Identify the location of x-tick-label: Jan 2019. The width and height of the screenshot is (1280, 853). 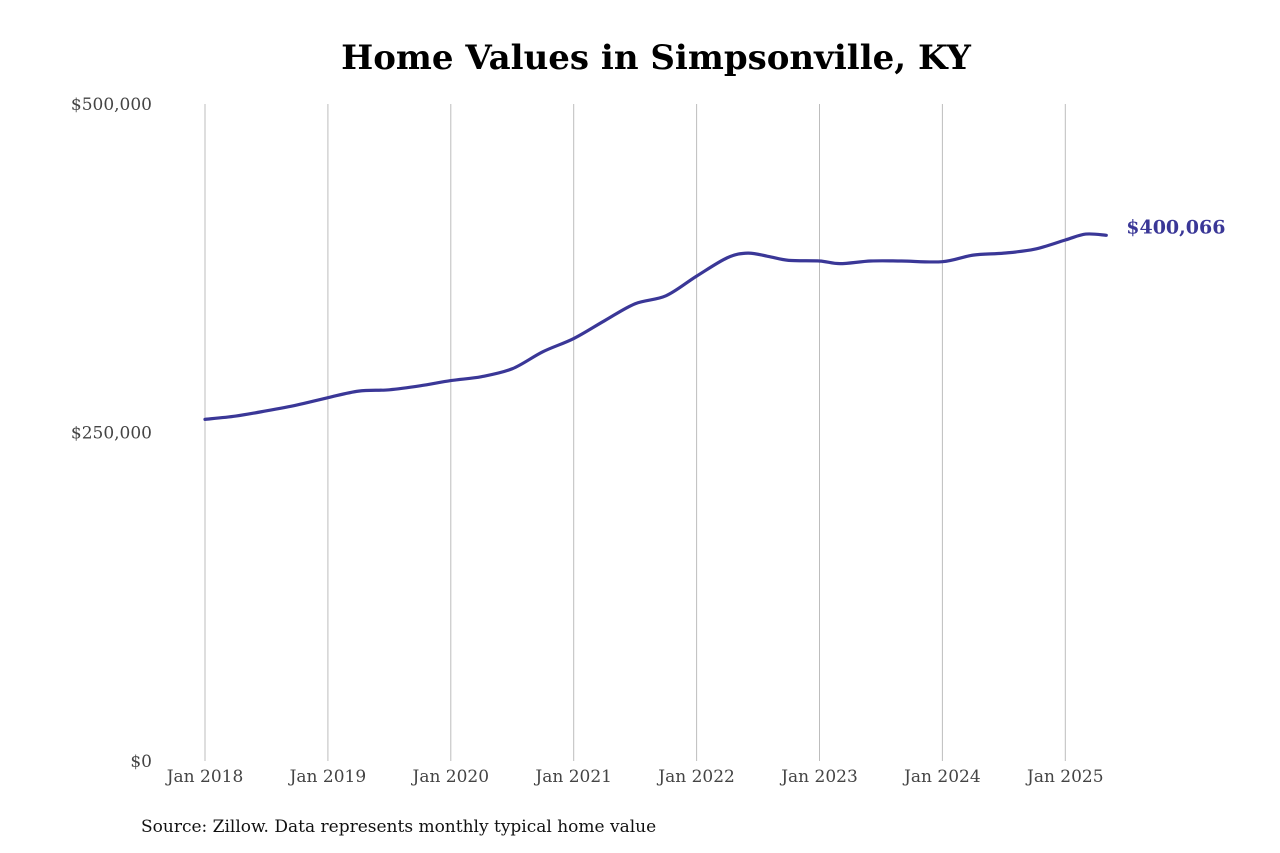
(327, 777).